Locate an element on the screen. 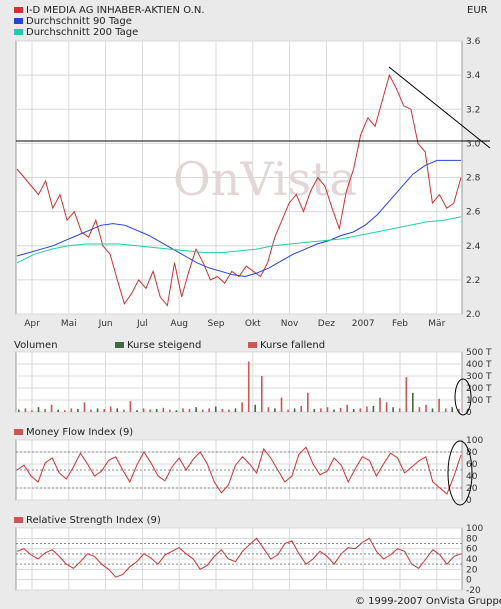  rsi-ytick-0: -20 is located at coordinates (473, 591).